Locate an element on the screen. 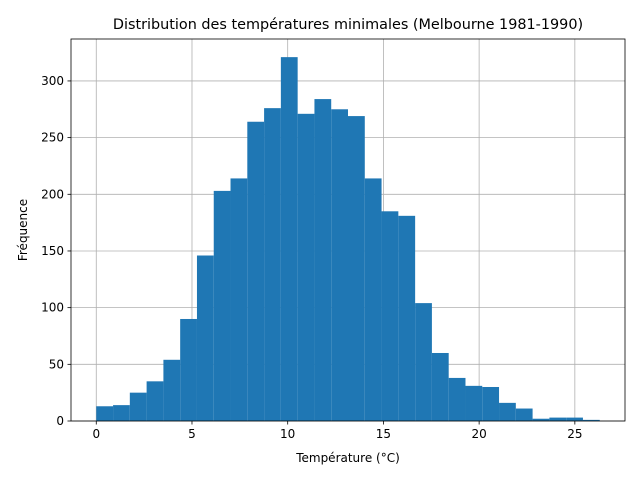 The width and height of the screenshot is (640, 480). y-tick-label: 250 is located at coordinates (52, 138).